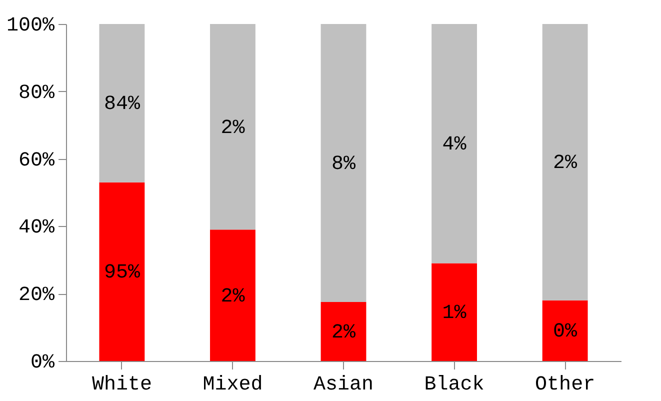  Describe the element at coordinates (343, 385) in the screenshot. I see `x-tick-label: Asian` at that location.